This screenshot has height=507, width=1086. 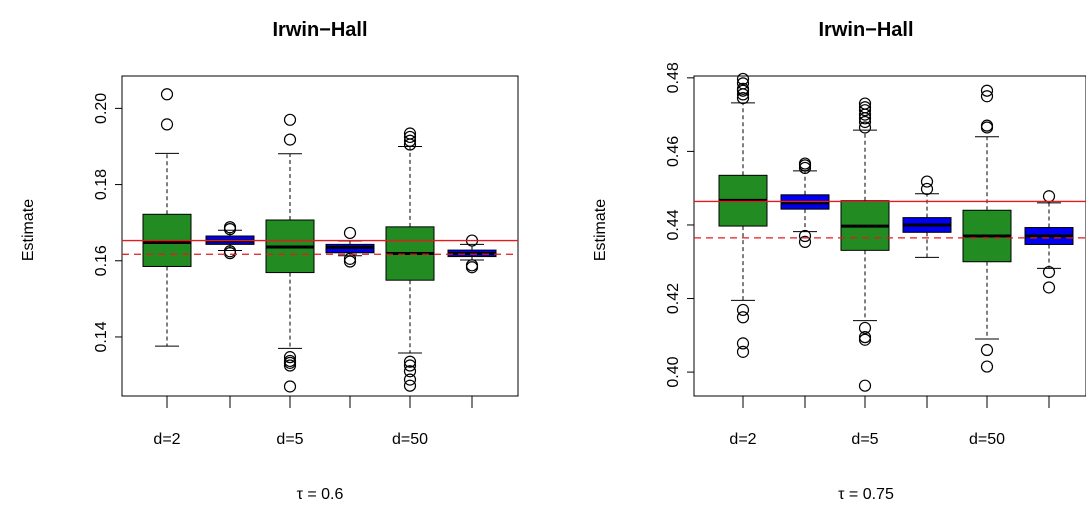 What do you see at coordinates (866, 494) in the screenshot?
I see `x-axis-label: τ = 0.75` at bounding box center [866, 494].